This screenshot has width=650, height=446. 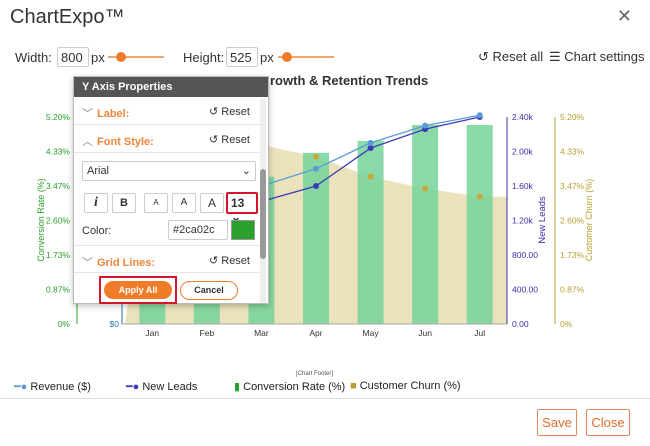 What do you see at coordinates (294, 387) in the screenshot?
I see `legend-conversion-label: Conversion Rate (%)` at bounding box center [294, 387].